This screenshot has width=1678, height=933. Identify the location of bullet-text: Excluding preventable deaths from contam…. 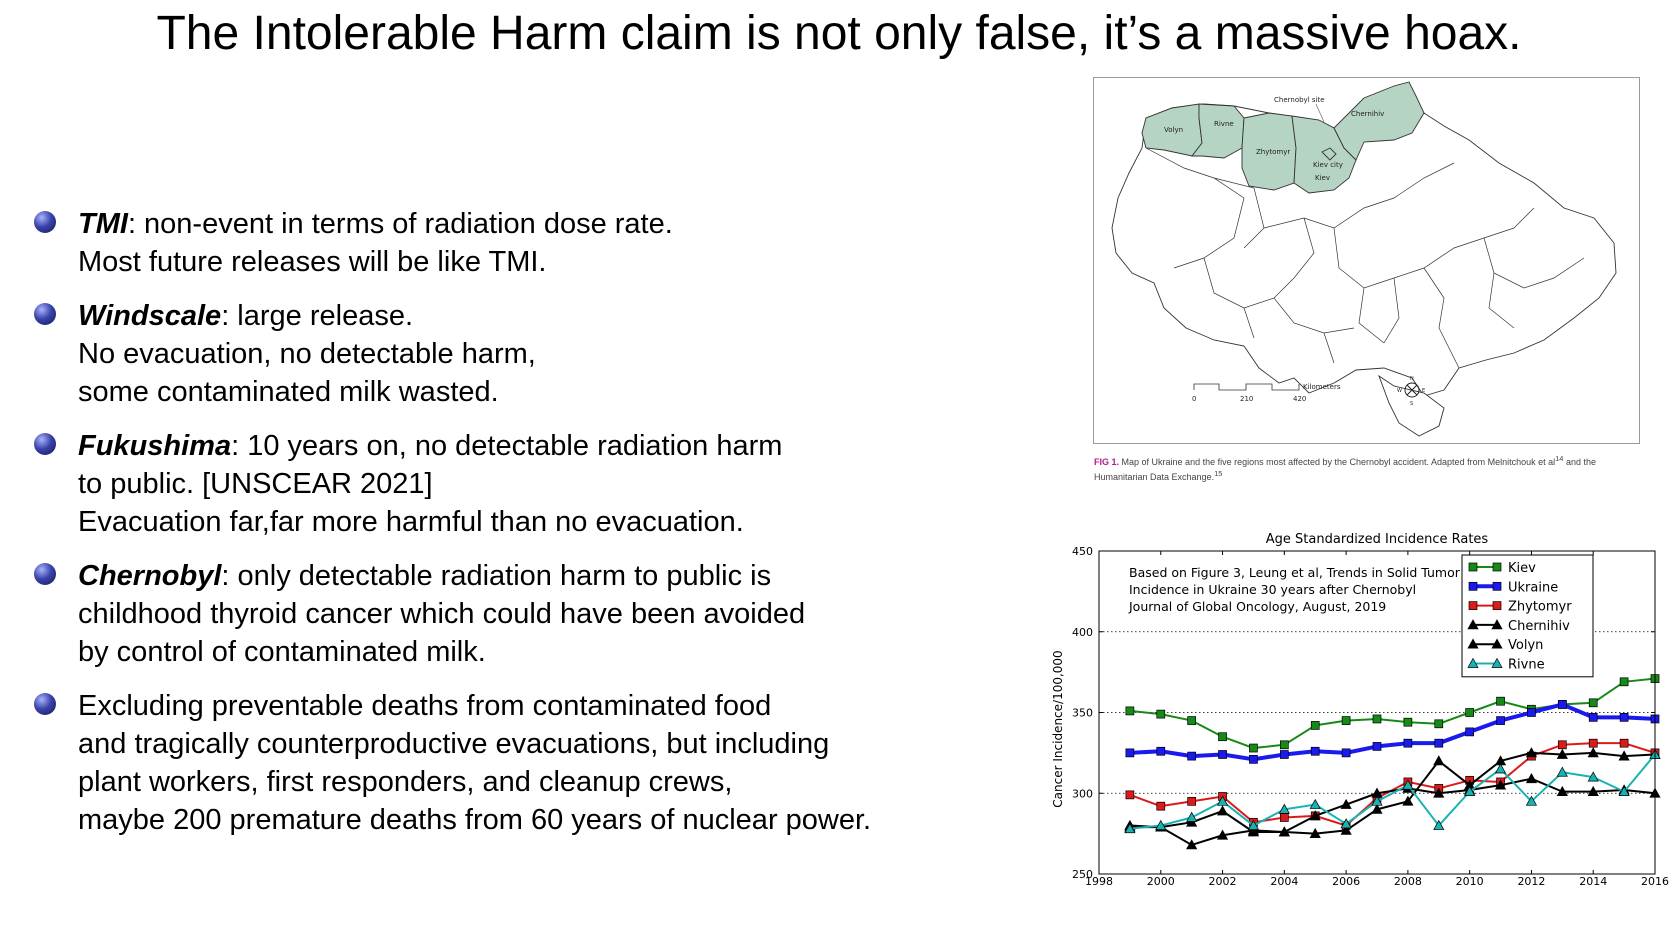
(425, 706).